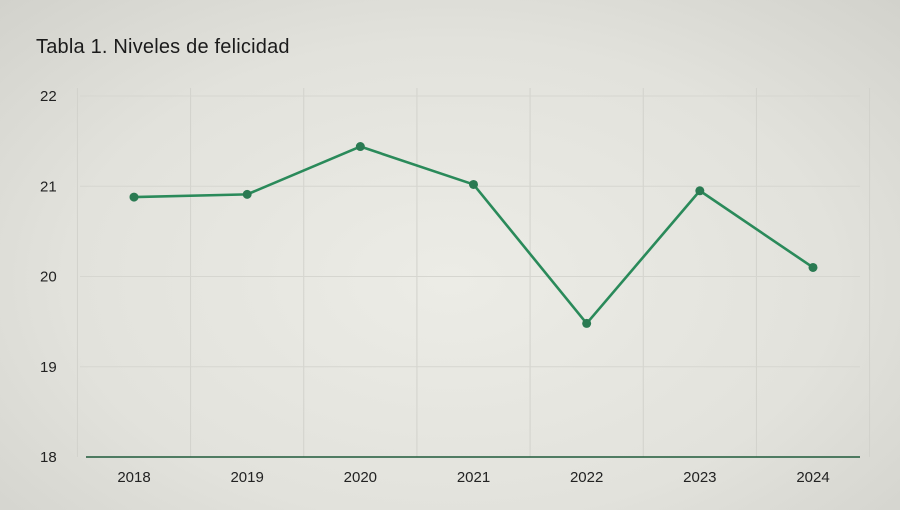  I want to click on y-tick-label: 21, so click(48, 186).